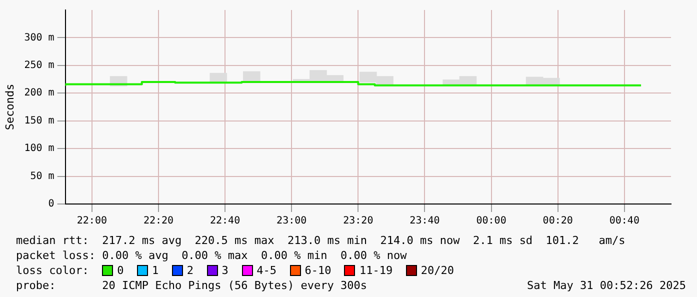 The height and width of the screenshot is (297, 697). I want to click on x-tick-label: 23:00, so click(291, 221).